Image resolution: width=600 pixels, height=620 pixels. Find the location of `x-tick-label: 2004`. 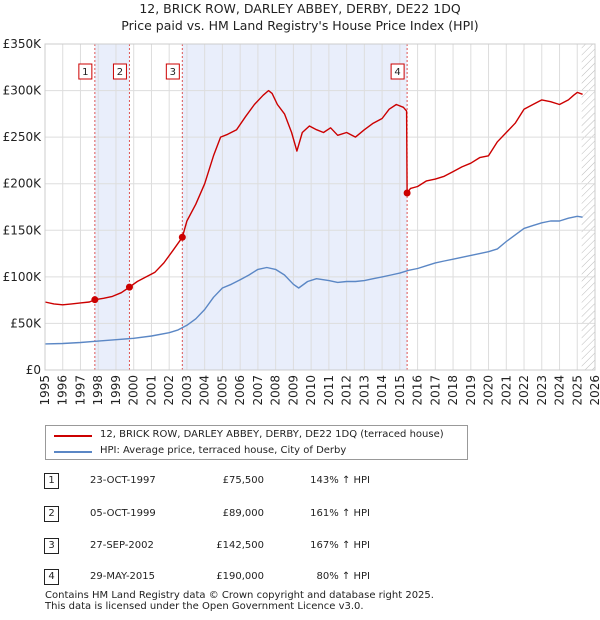

x-tick-label: 2004 is located at coordinates (205, 390).